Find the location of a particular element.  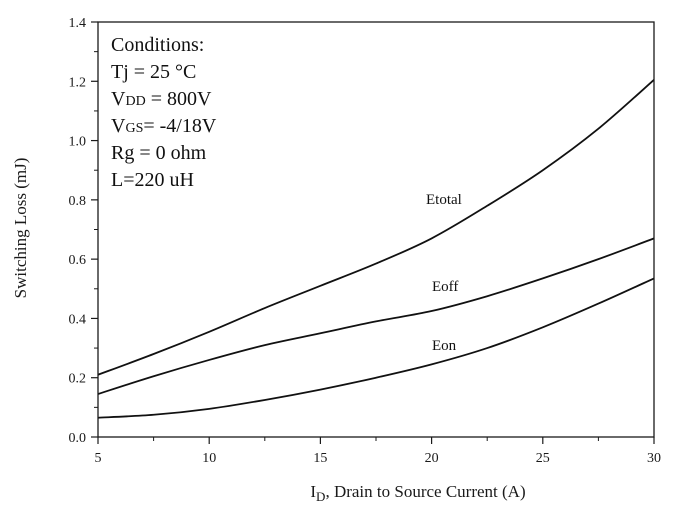

condition-vdd-sub: DD is located at coordinates (135, 101).